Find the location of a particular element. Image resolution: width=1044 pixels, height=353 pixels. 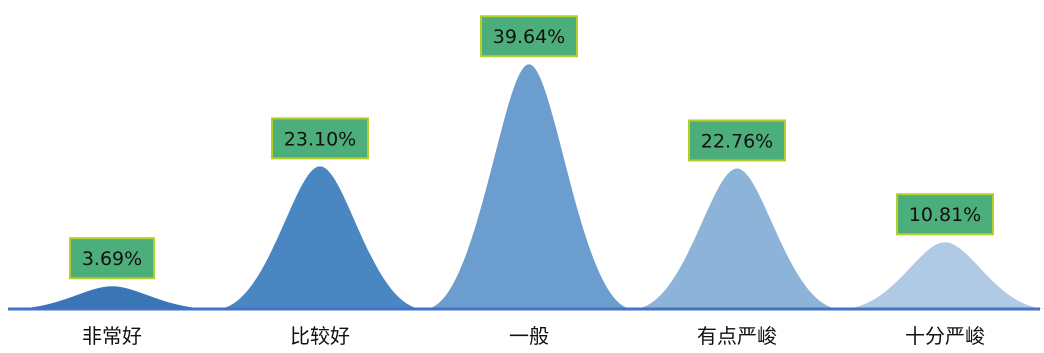

data-label-text: 39.64% is located at coordinates (529, 37).